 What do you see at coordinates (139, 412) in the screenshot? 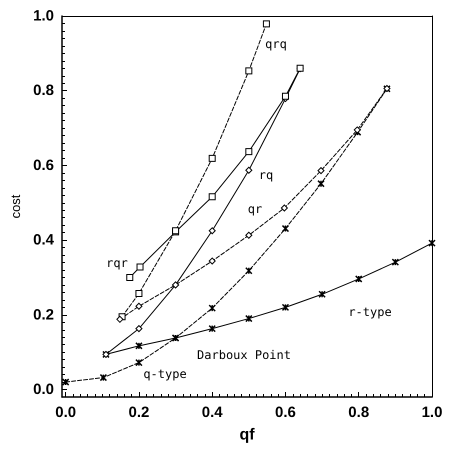
I see `x-tick-label: 0.2` at bounding box center [139, 412].